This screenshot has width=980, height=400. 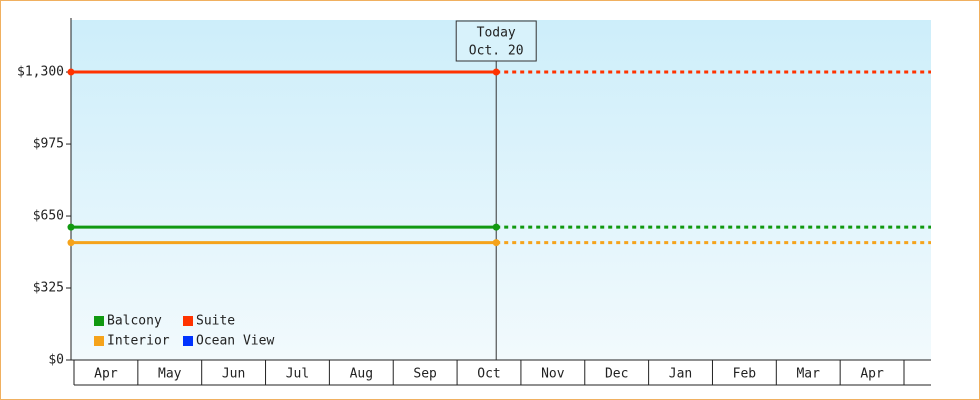 I want to click on x-tick-label: Feb, so click(x=745, y=374).